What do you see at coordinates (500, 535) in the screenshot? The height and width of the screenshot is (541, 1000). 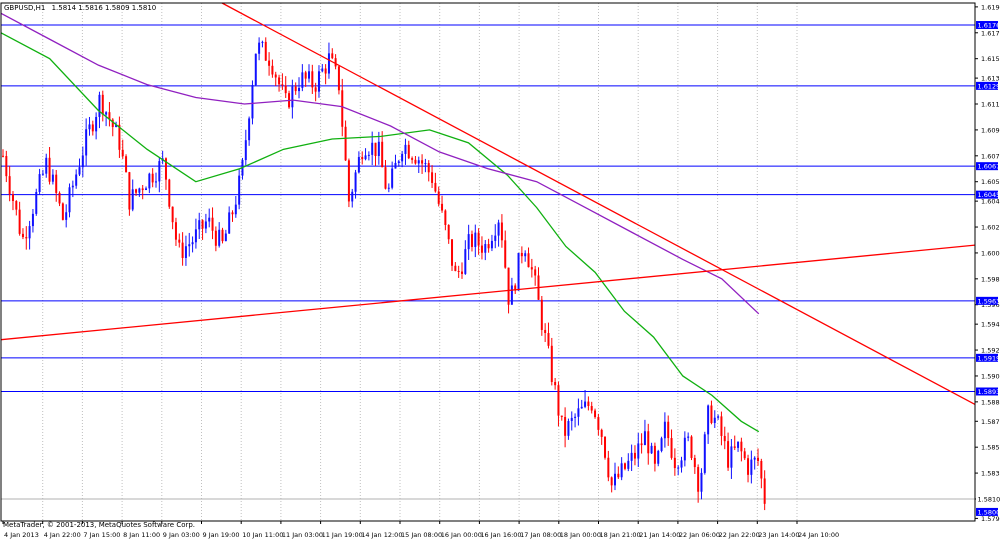 I see `x-tick-label: 16 Jan 16:00` at bounding box center [500, 535].